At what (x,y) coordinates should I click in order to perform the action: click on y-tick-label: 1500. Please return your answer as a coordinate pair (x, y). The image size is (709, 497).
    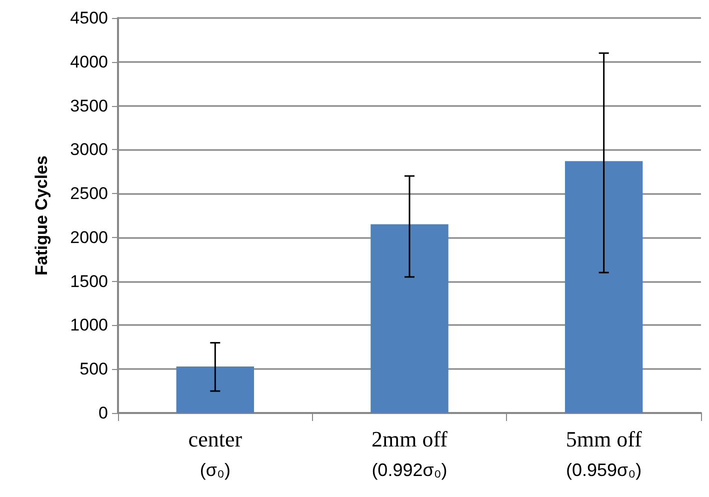
    Looking at the image, I should click on (89, 281).